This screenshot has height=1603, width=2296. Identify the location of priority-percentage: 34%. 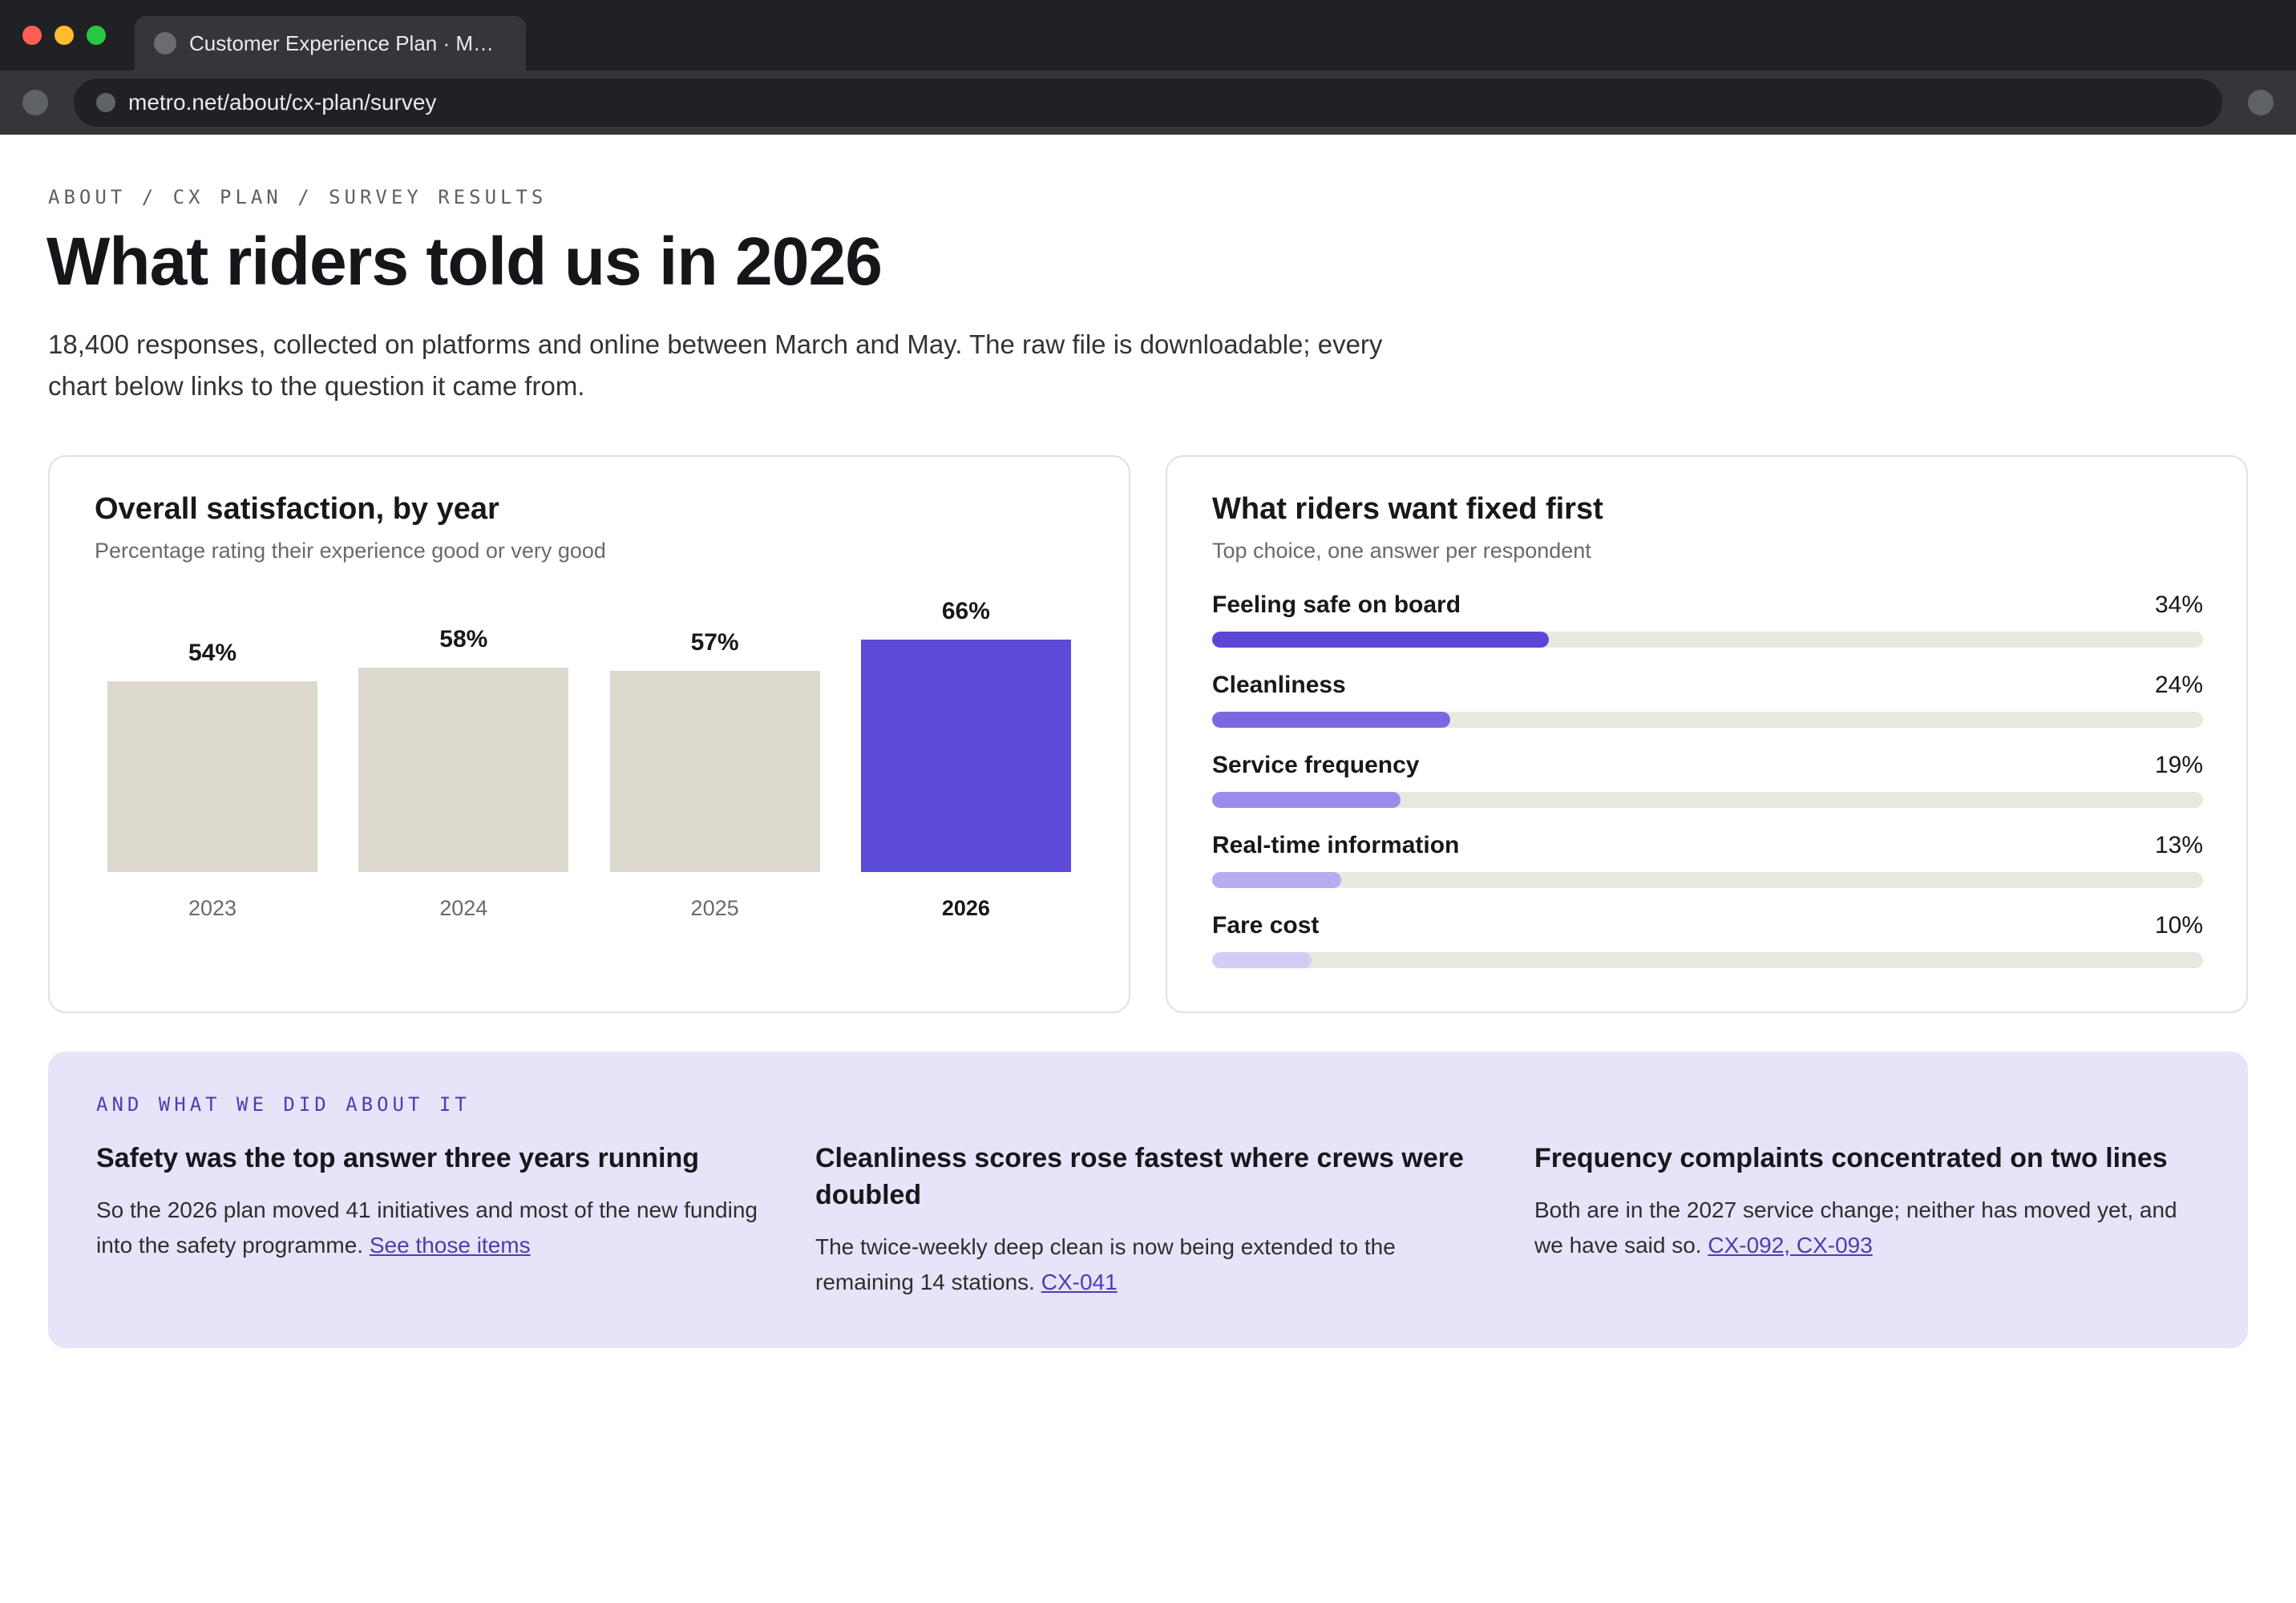
(2178, 605).